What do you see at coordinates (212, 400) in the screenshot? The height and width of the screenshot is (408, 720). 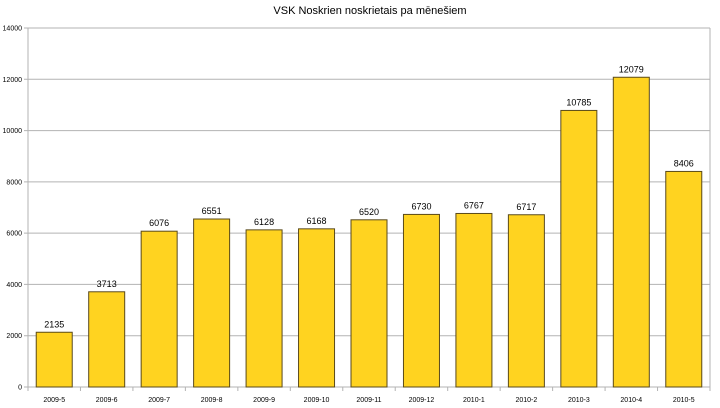 I see `x-tick-label: 2009-8` at bounding box center [212, 400].